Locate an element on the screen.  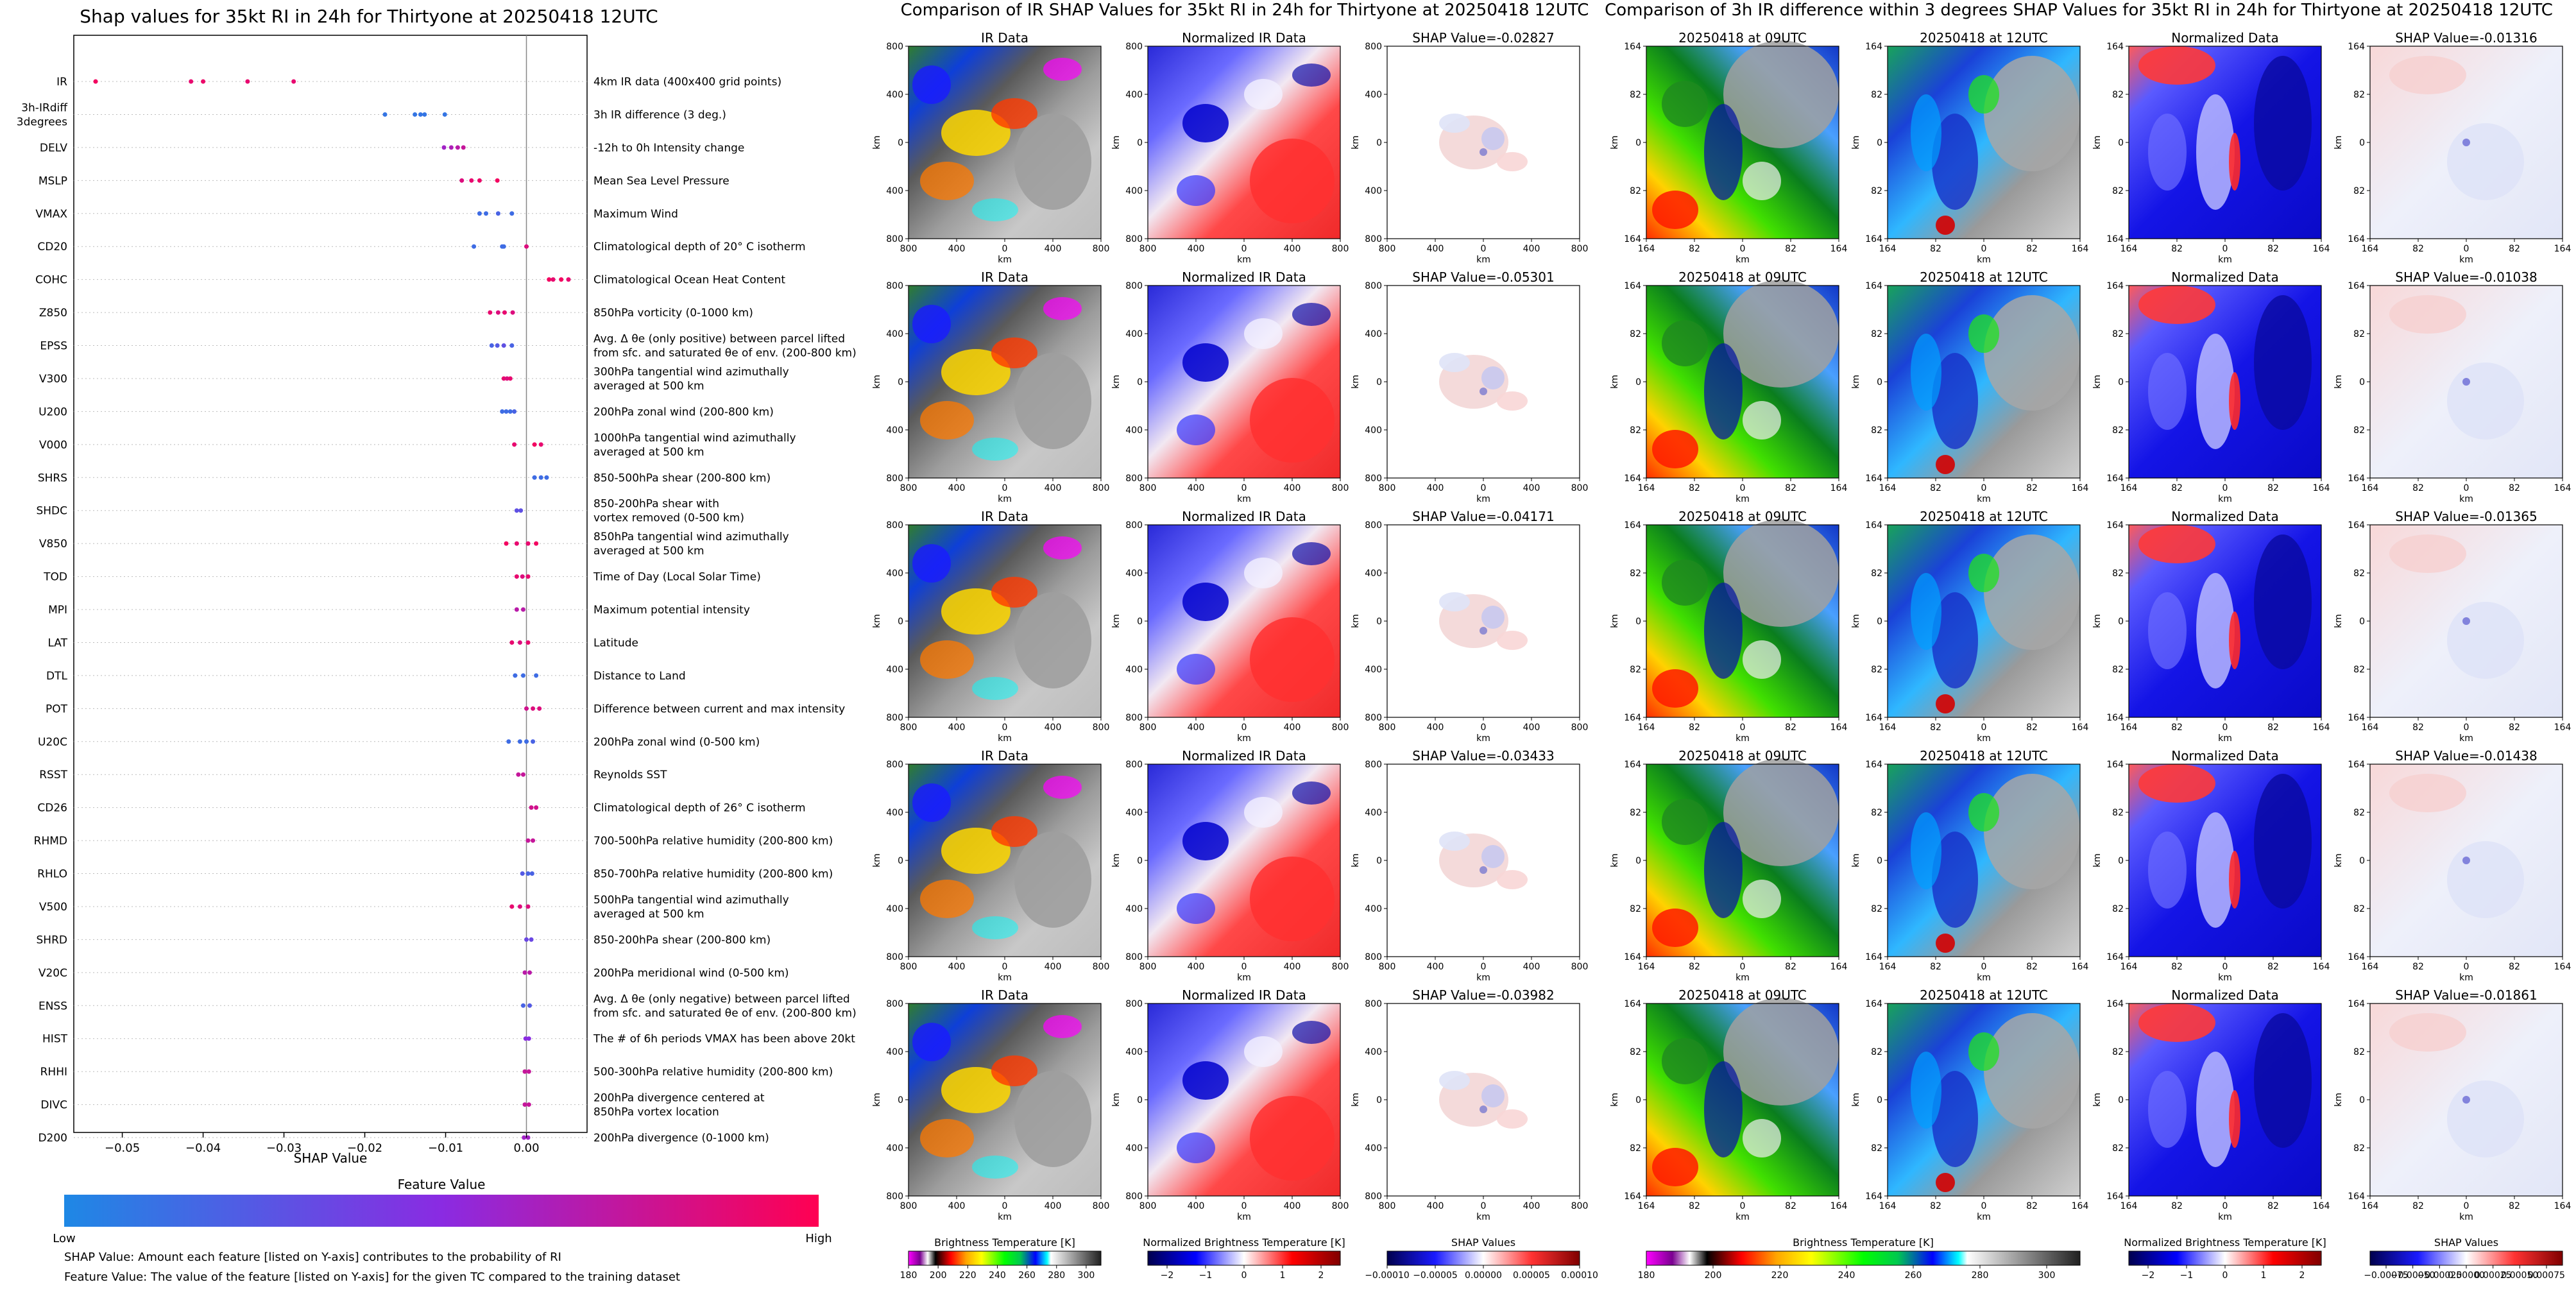
panel-title: 20250418 at 12UTC is located at coordinates (1984, 38).